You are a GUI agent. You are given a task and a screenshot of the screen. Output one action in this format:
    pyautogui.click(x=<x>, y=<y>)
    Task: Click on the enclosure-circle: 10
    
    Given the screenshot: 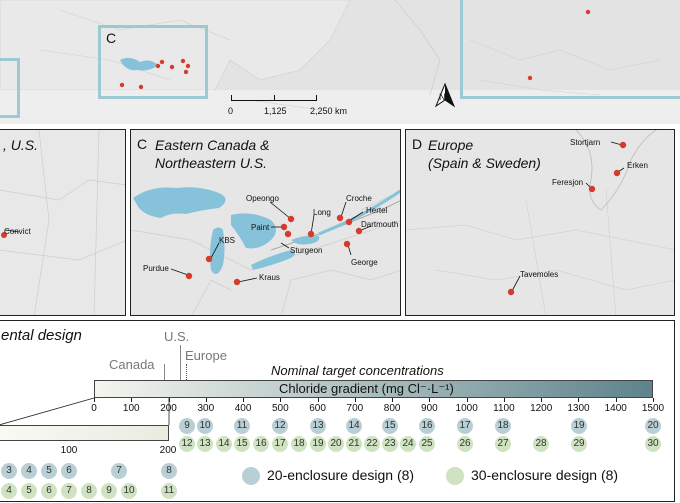 What is the action you would take?
    pyautogui.click(x=129, y=491)
    